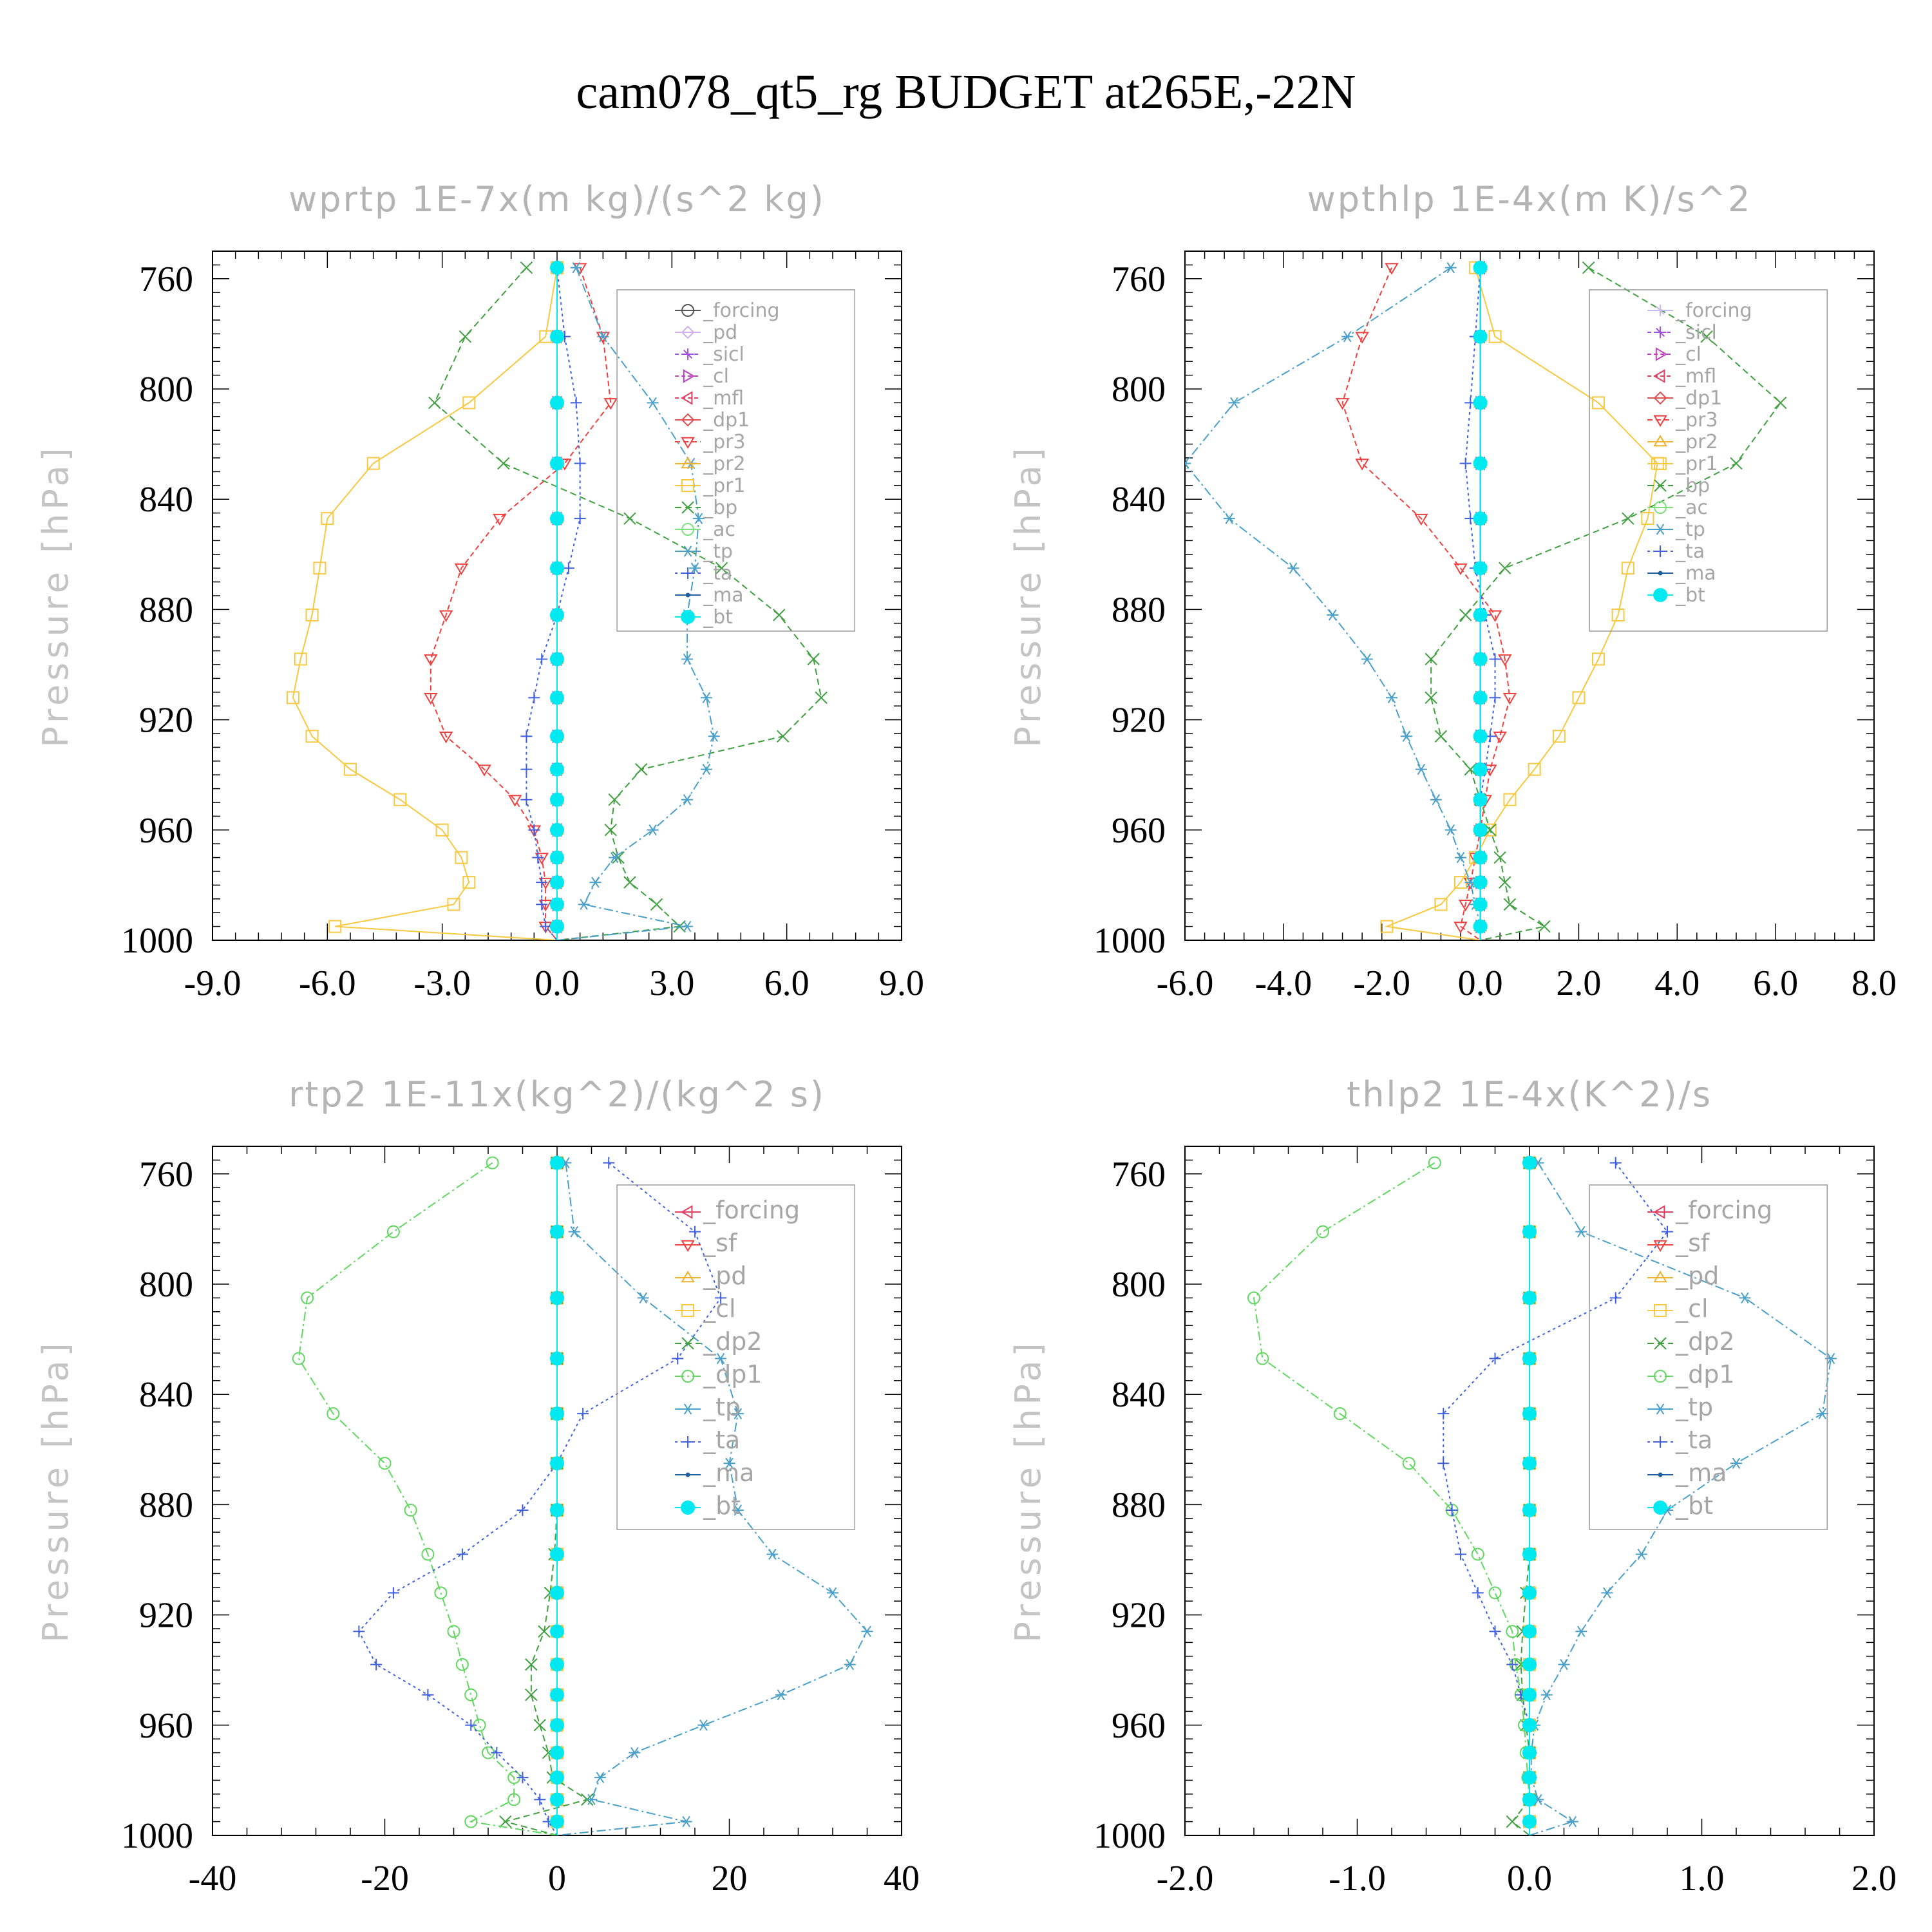 This screenshot has width=1932, height=1932. Describe the element at coordinates (720, 1243) in the screenshot. I see `legend-label: _sf` at that location.